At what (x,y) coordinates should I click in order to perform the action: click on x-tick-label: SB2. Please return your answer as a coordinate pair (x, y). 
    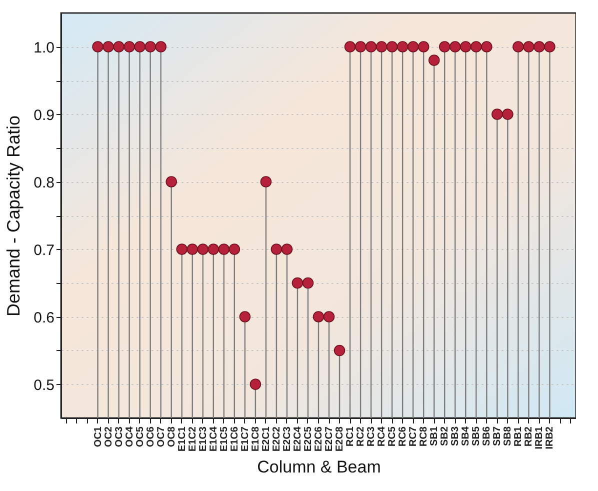
    Looking at the image, I should click on (445, 436).